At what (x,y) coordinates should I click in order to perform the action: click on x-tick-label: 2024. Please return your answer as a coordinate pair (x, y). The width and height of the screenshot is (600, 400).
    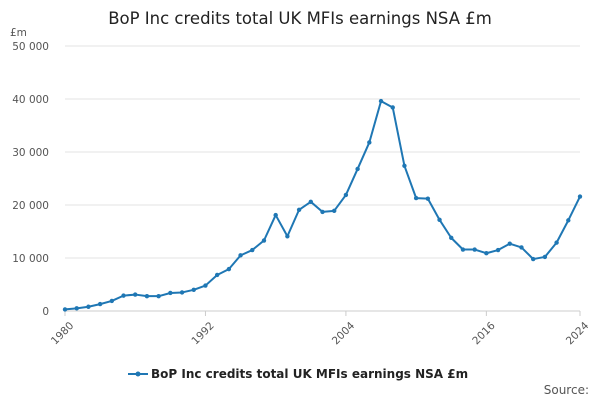
    Looking at the image, I should click on (578, 334).